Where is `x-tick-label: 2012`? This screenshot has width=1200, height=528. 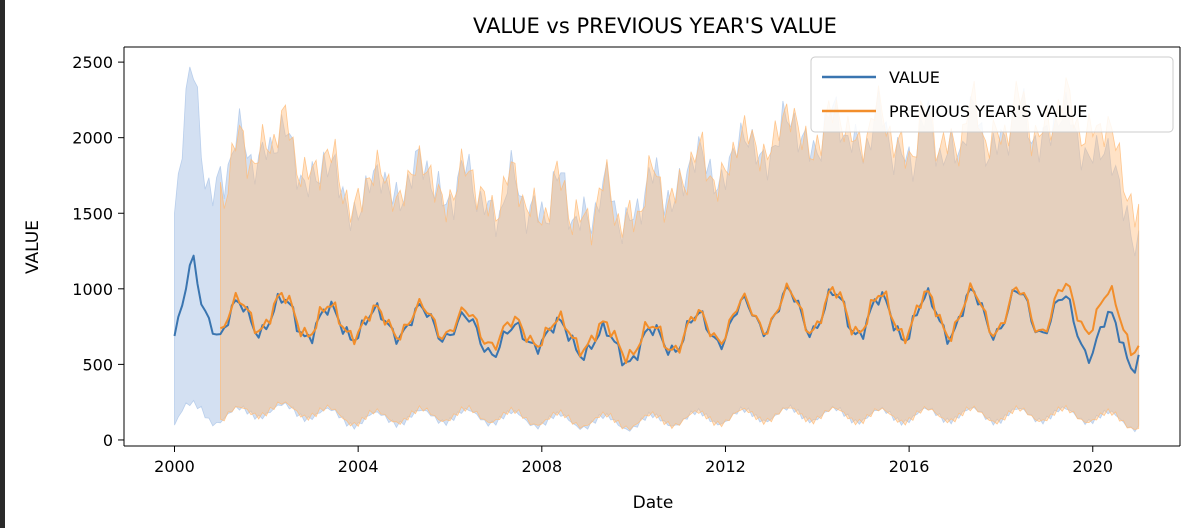
x-tick-label: 2012 is located at coordinates (725, 466).